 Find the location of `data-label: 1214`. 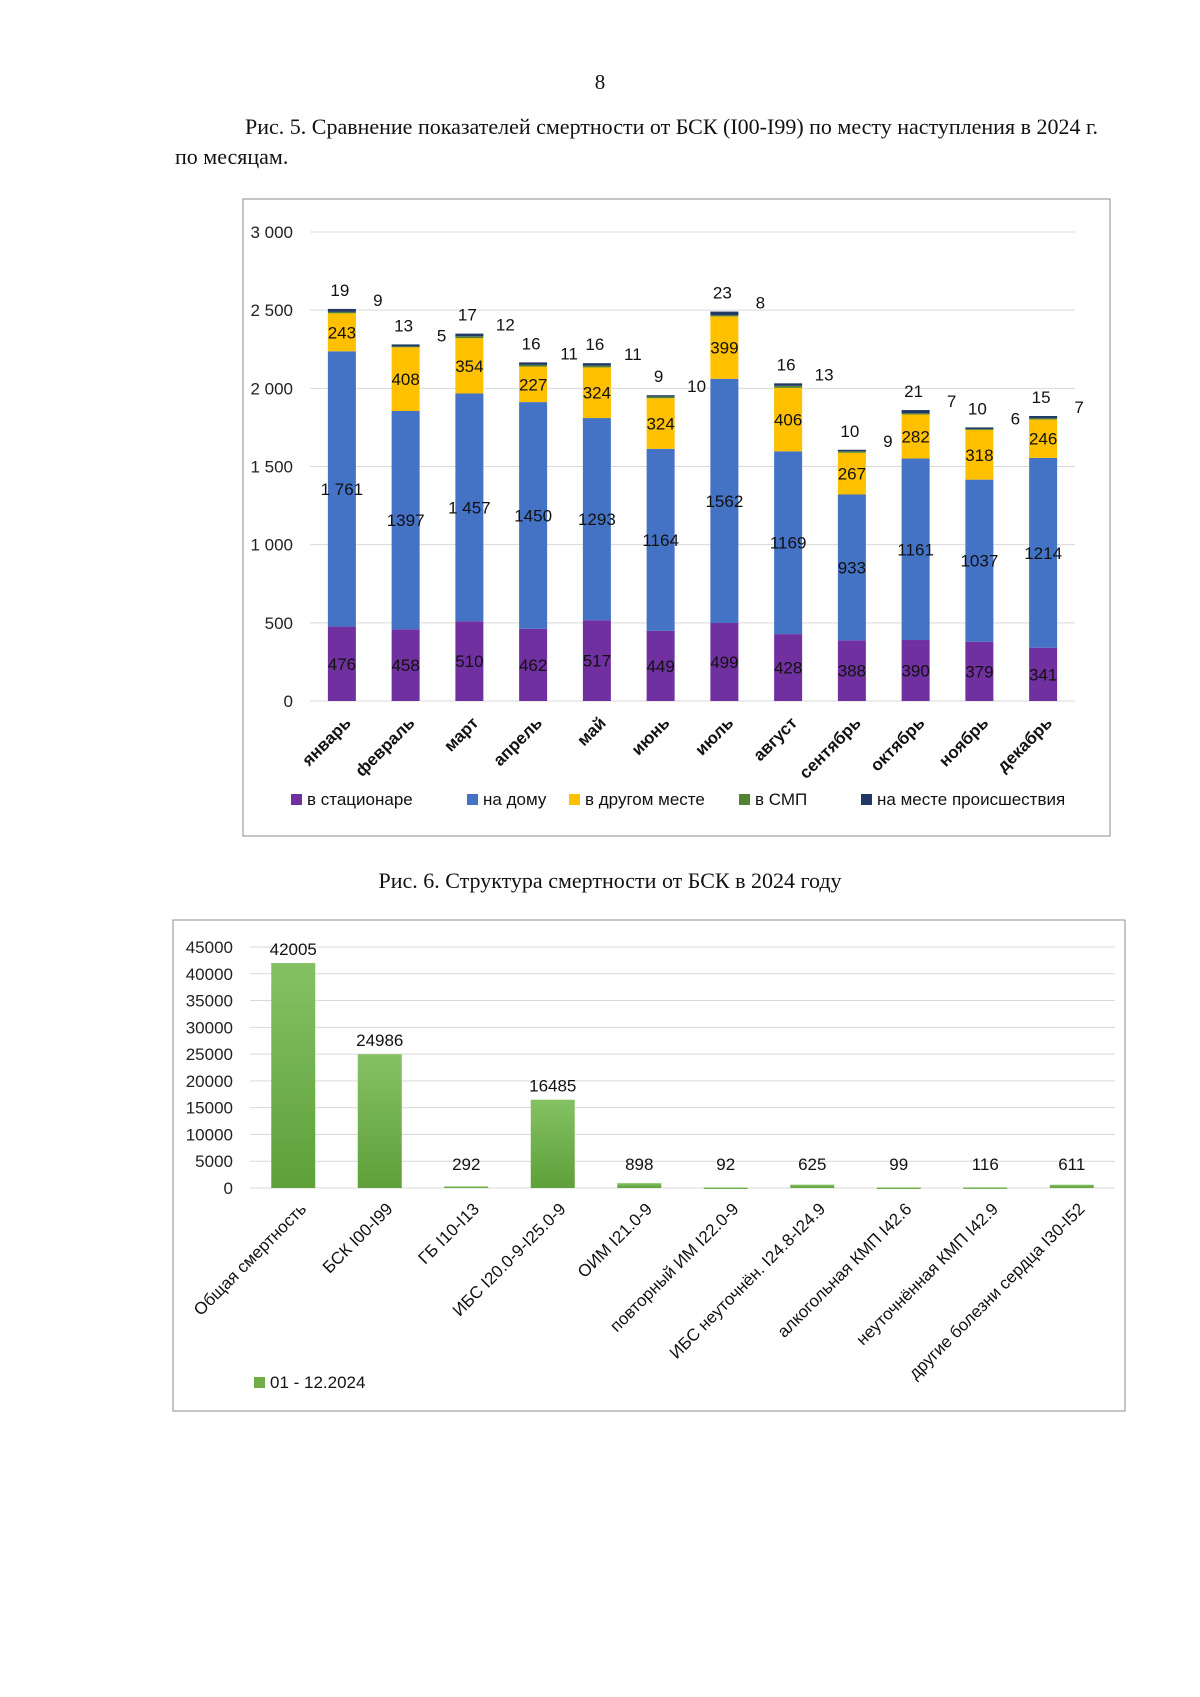

data-label: 1214 is located at coordinates (1043, 553).